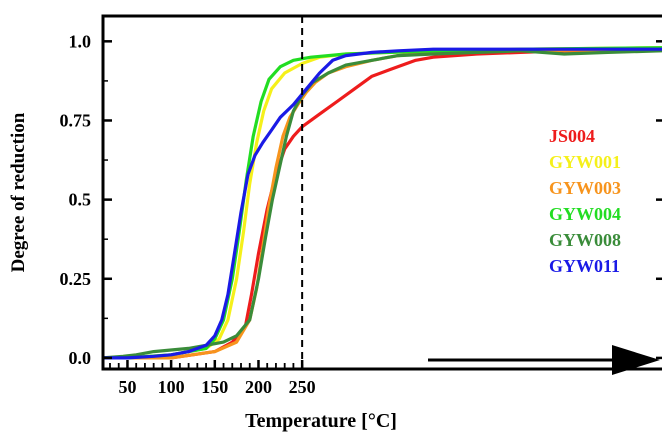 This screenshot has width=662, height=441. Describe the element at coordinates (302, 387) in the screenshot. I see `x-tick-label: 250` at that location.